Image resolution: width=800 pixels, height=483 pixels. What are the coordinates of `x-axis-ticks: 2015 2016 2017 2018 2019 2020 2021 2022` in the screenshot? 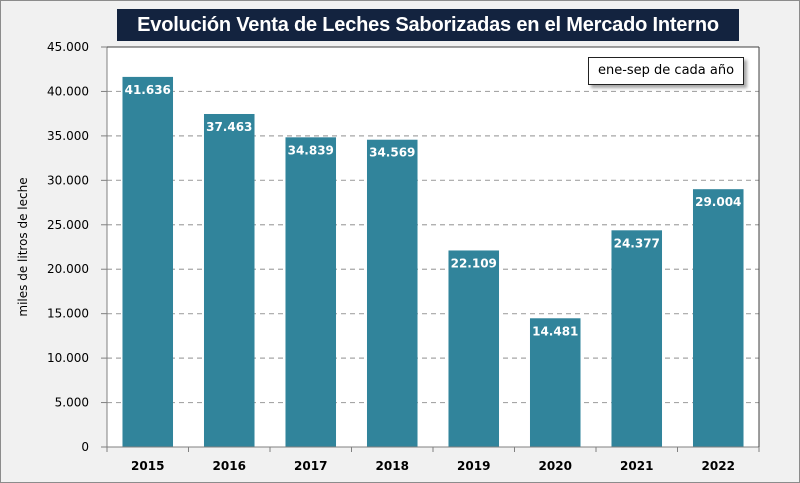 It's located at (433, 460).